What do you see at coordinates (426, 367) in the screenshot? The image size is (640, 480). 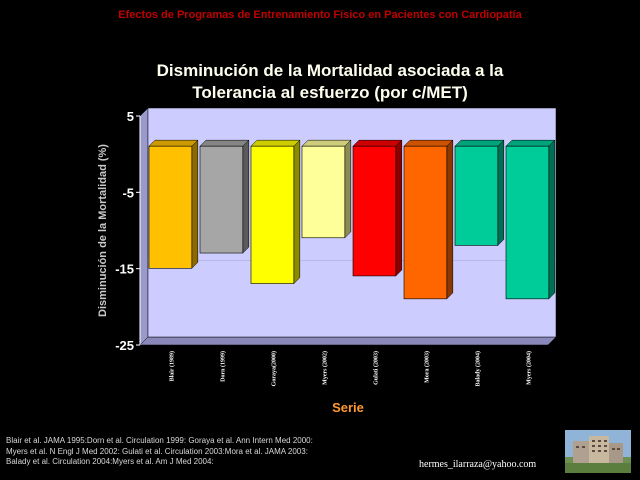 I see `category-label: Mora (2003)` at bounding box center [426, 367].